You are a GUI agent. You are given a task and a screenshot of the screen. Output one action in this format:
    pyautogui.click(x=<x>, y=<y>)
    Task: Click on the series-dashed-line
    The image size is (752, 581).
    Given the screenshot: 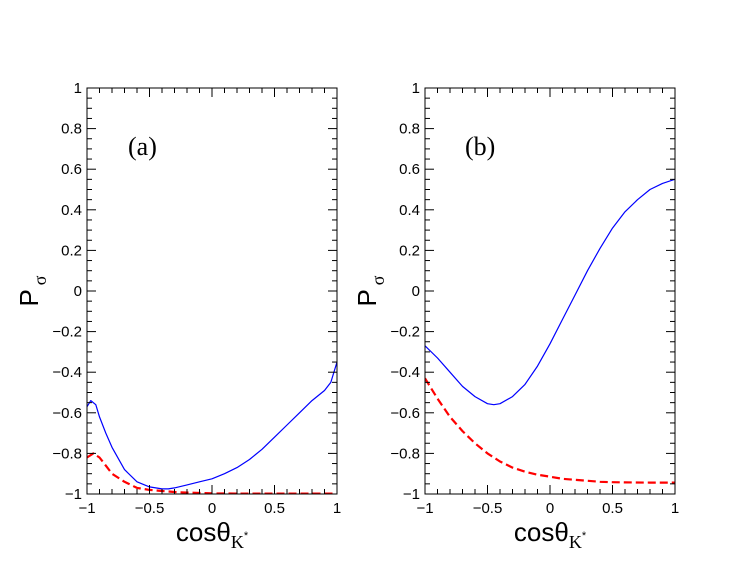 What is the action you would take?
    pyautogui.click(x=550, y=430)
    